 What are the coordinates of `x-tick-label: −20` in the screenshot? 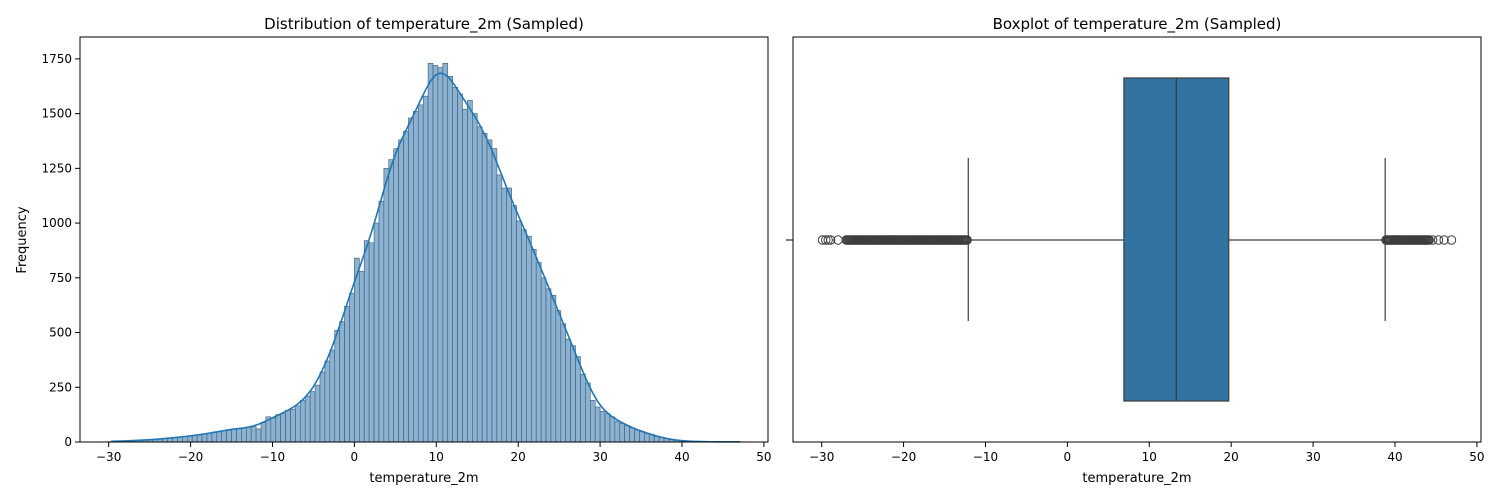 It's located at (903, 457).